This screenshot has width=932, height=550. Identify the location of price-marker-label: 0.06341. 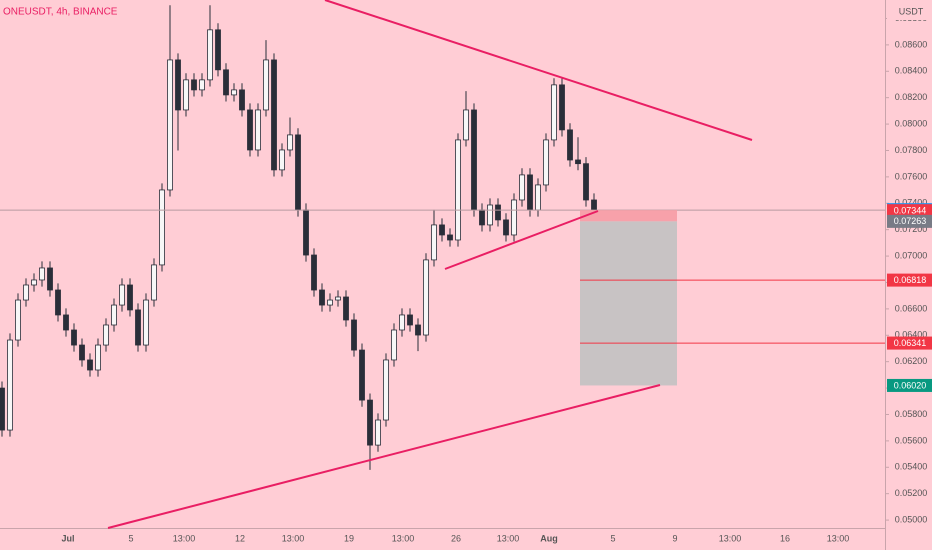
(910, 343).